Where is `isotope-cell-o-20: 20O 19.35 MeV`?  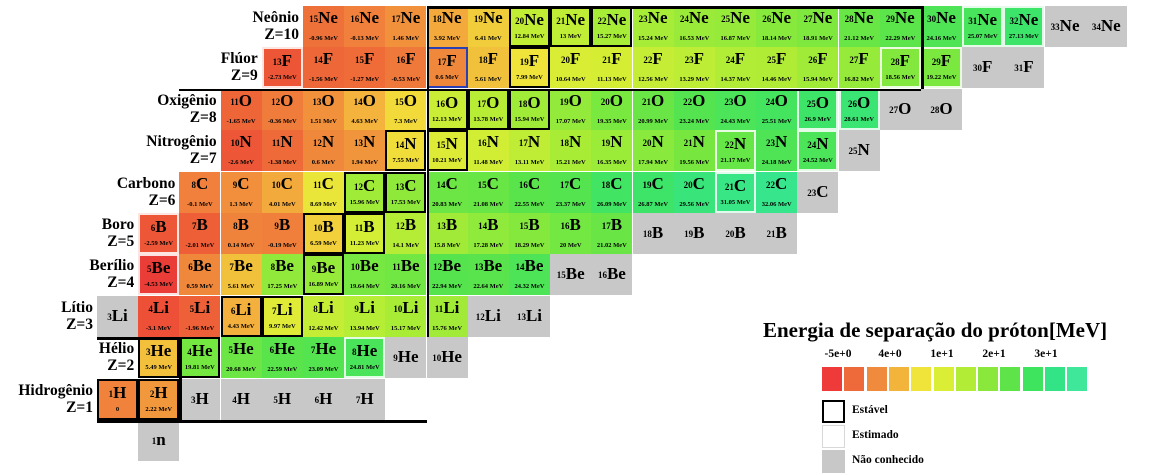 isotope-cell-o-20: 20O 19.35 MeV is located at coordinates (612, 109).